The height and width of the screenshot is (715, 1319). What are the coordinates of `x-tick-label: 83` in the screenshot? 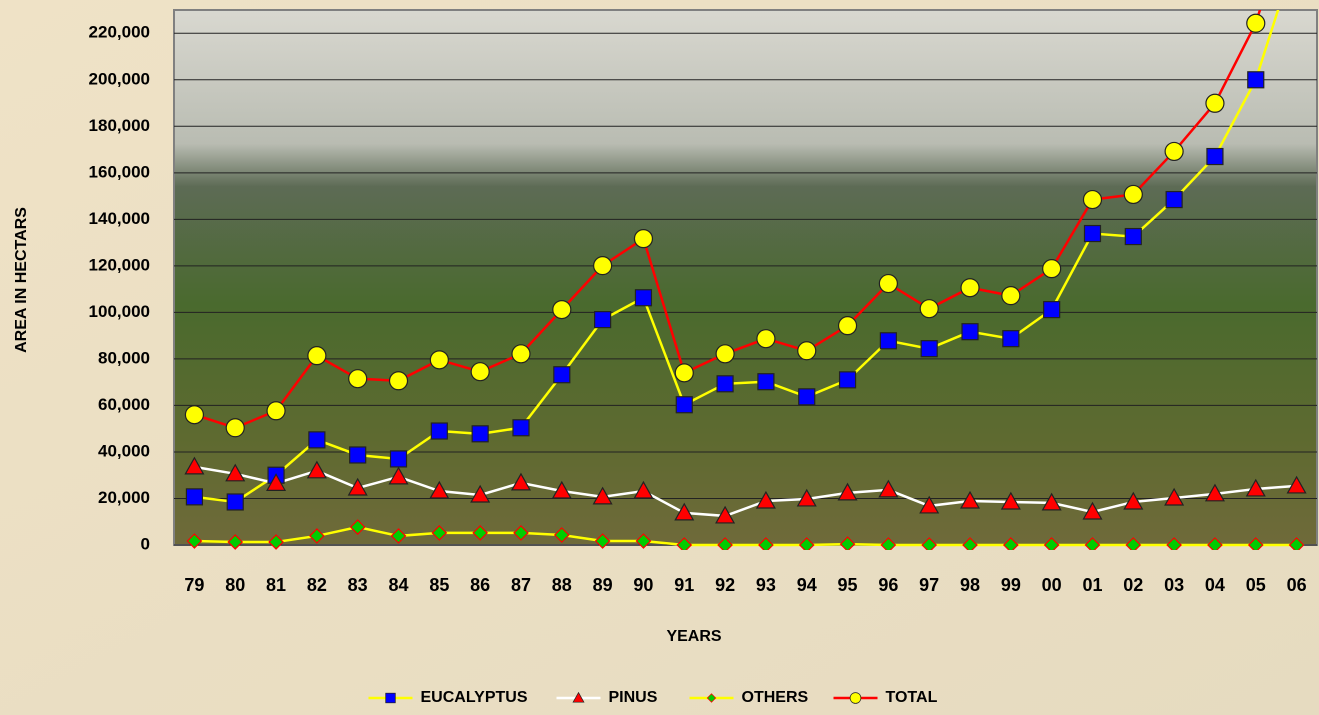 It's located at (358, 585).